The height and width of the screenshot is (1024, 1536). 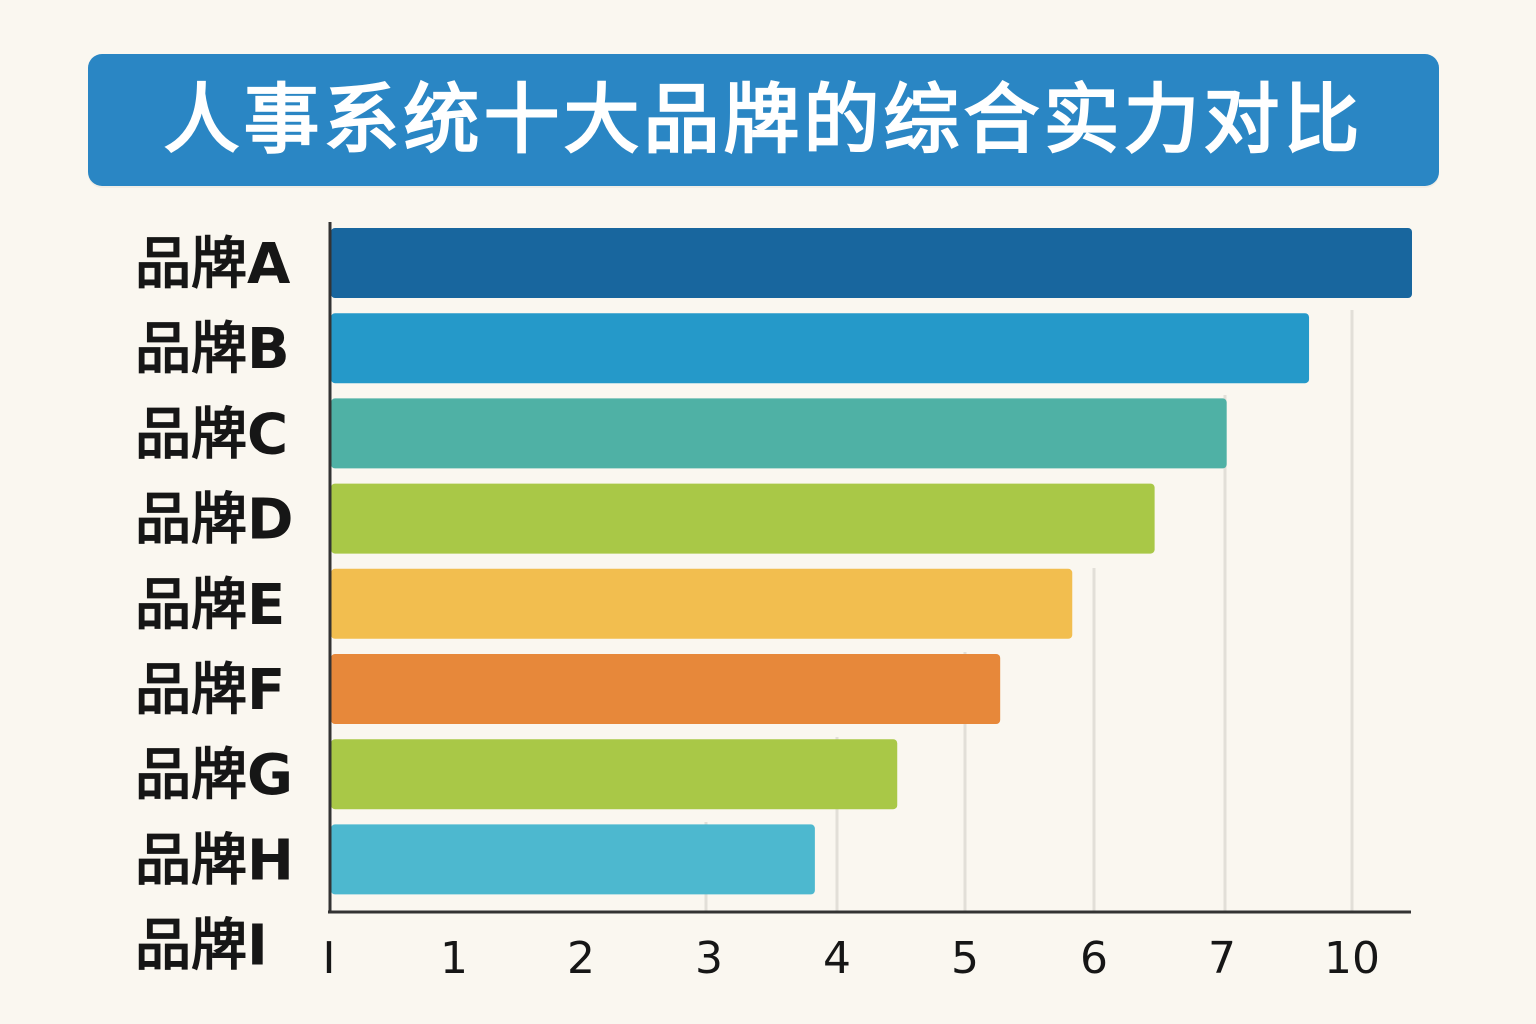 What do you see at coordinates (614, 774) in the screenshot?
I see `bar-品牌G` at bounding box center [614, 774].